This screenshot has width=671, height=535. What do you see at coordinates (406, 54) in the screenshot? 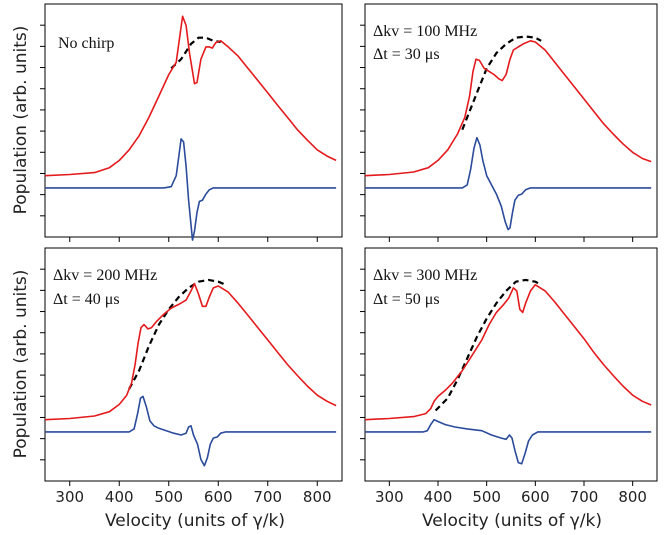
I see `annotation-line-2: Δt = 30 μs` at bounding box center [406, 54].